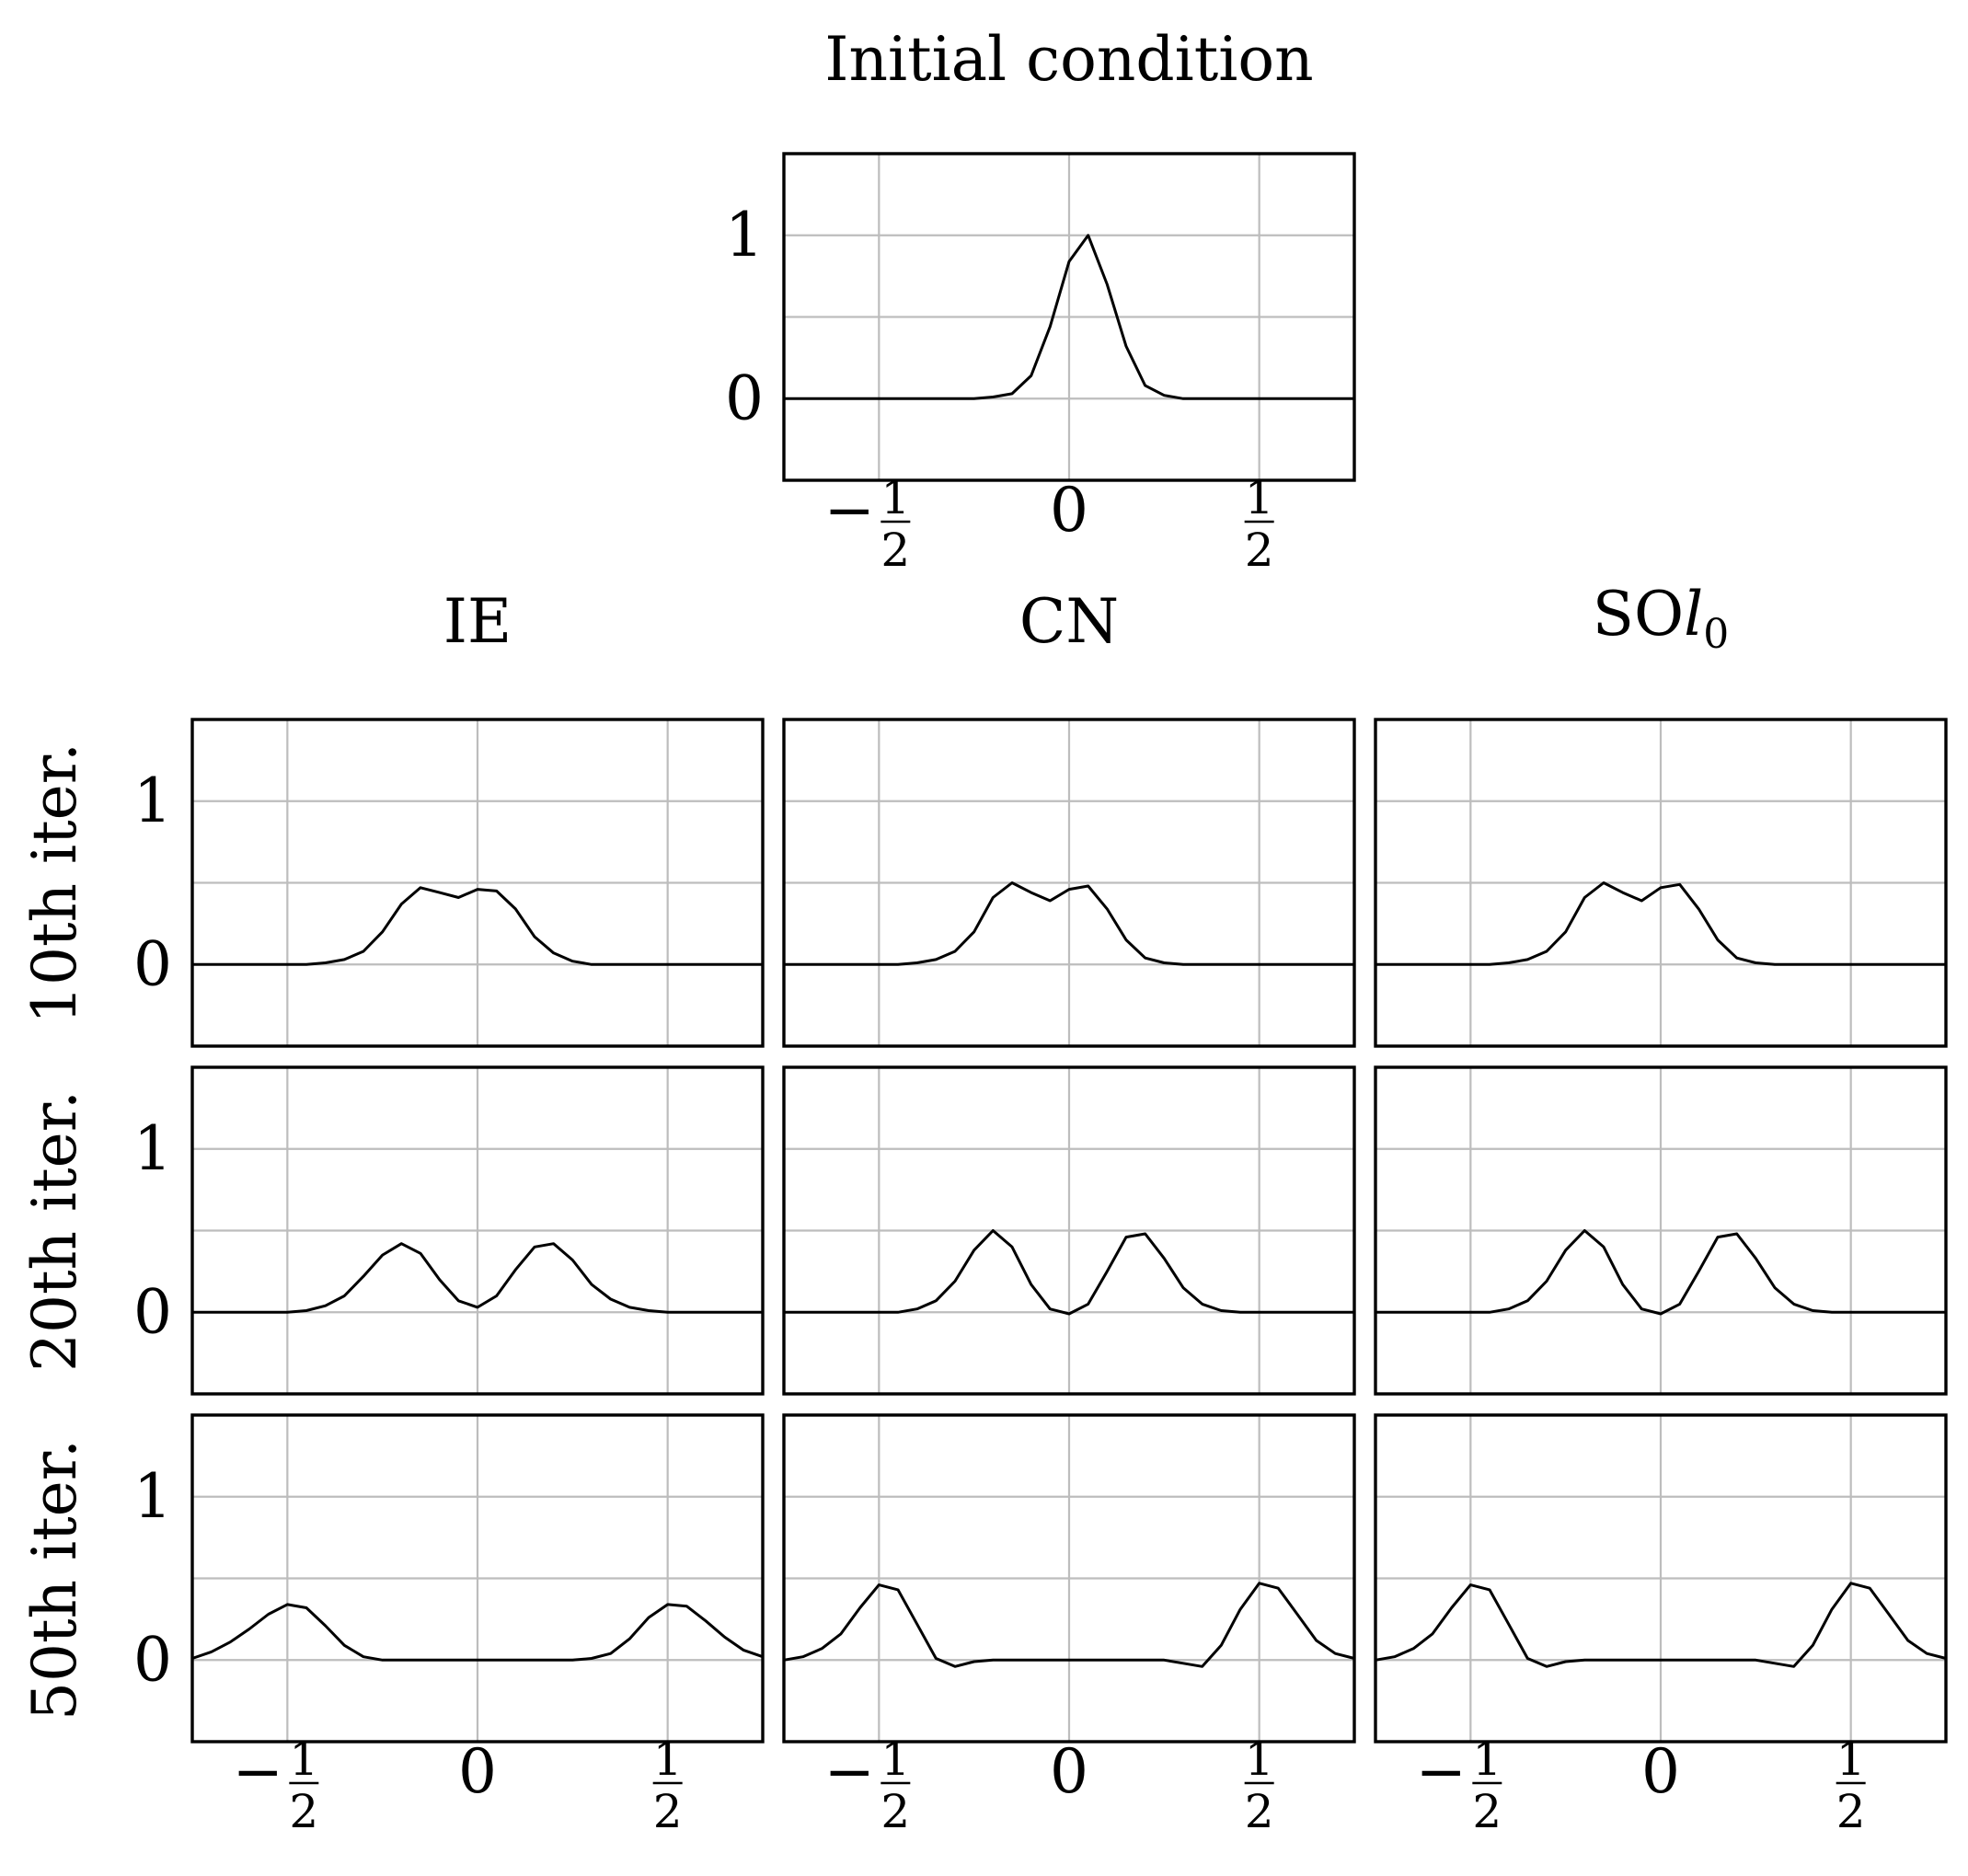 Image resolution: width=1968 pixels, height=1876 pixels. I want to click on series-line-initial, so click(1069, 317).